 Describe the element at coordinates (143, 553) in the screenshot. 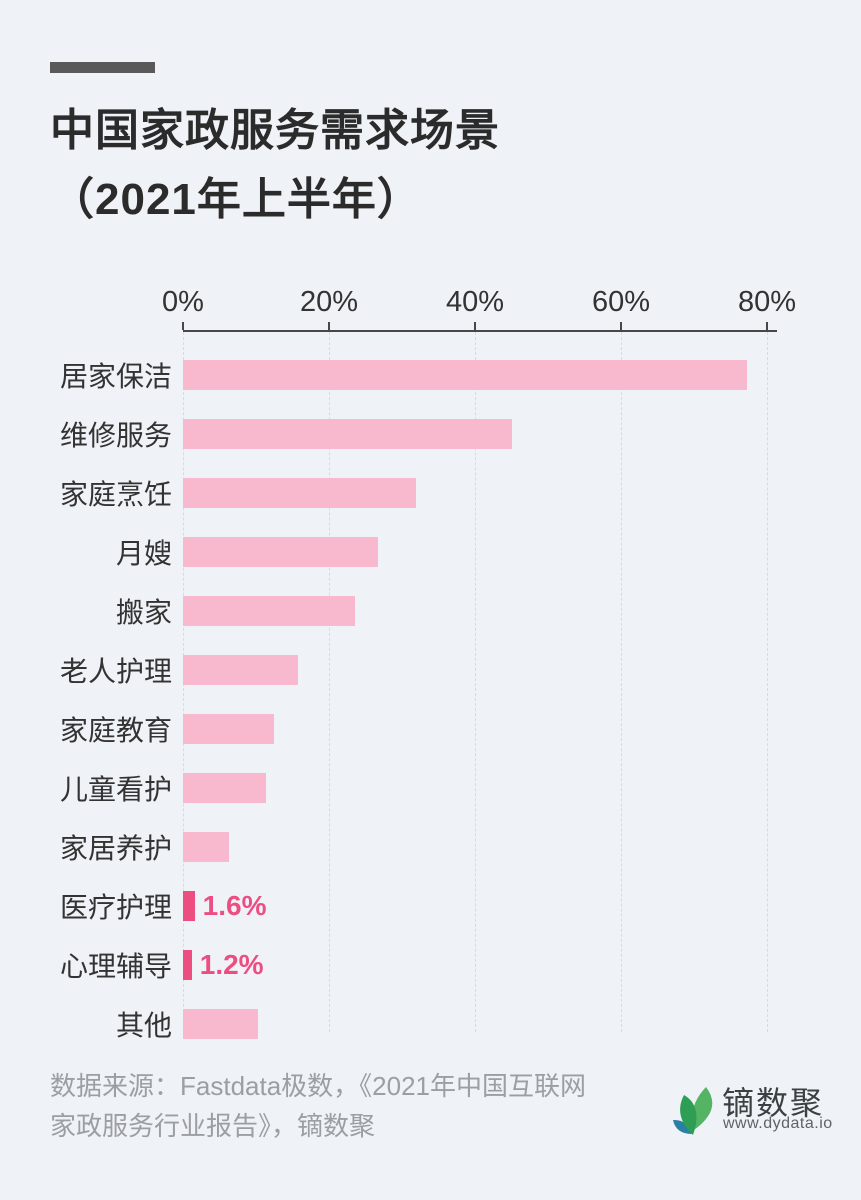

I see `category-label: 月嫂` at that location.